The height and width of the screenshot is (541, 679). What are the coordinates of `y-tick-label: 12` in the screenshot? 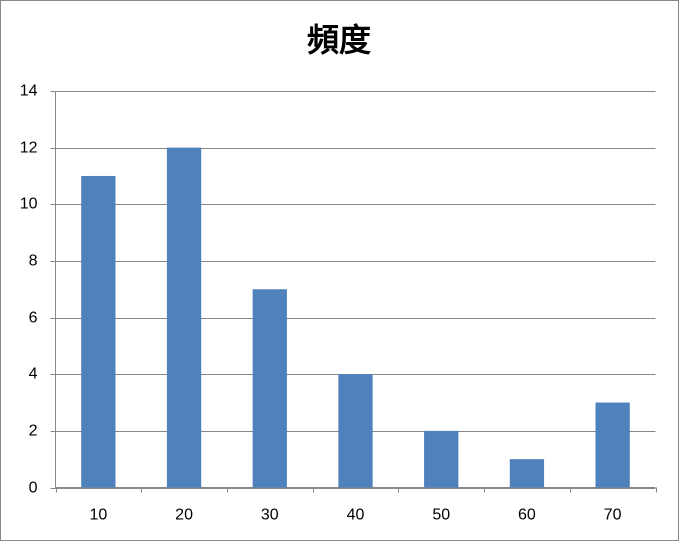 It's located at (29, 148).